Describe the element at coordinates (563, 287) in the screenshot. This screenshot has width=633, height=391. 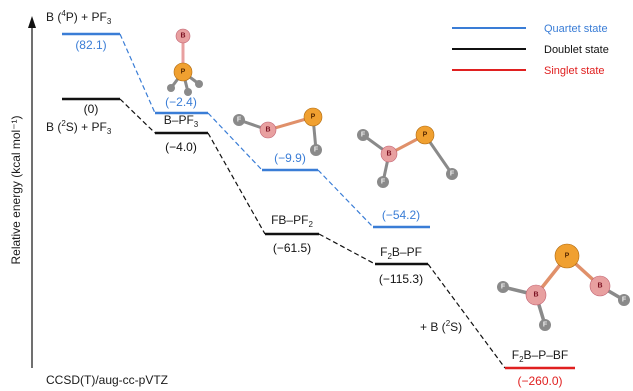
I see `molecule-f2bpbf: F B F P B F` at that location.